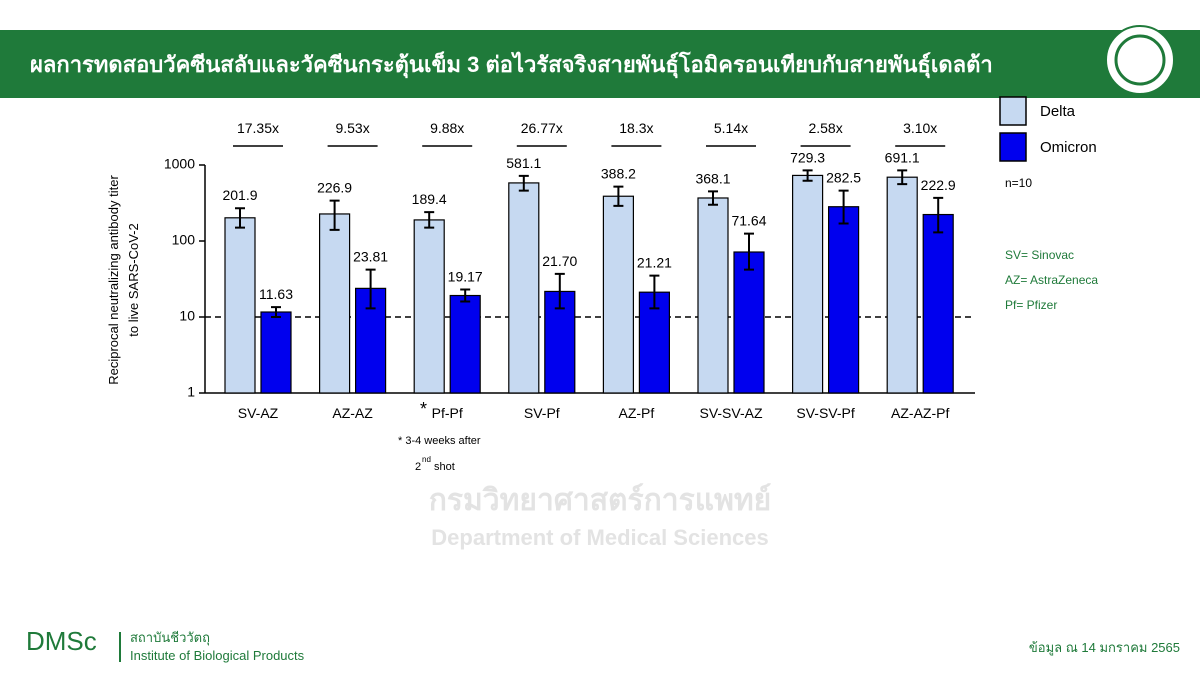 The width and height of the screenshot is (1200, 681). What do you see at coordinates (600, 500) in the screenshot?
I see `watermark: กรมวิทยาศาสตร์การแพทย์` at bounding box center [600, 500].